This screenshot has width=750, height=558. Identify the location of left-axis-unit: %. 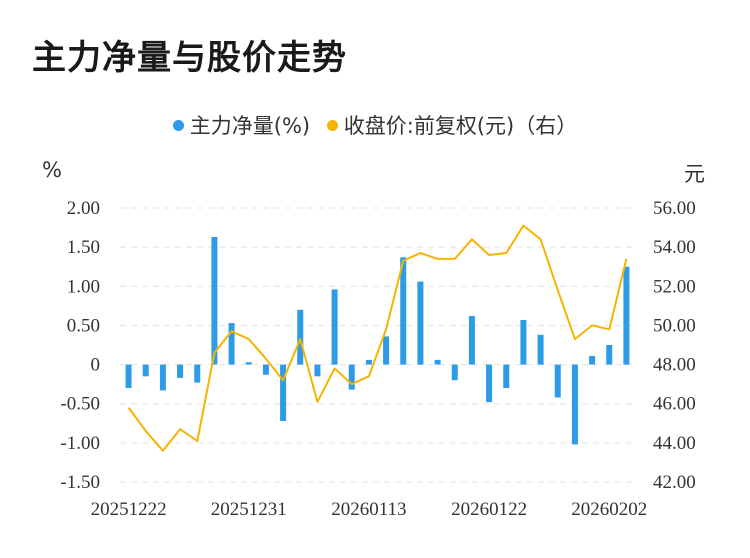
(52, 170).